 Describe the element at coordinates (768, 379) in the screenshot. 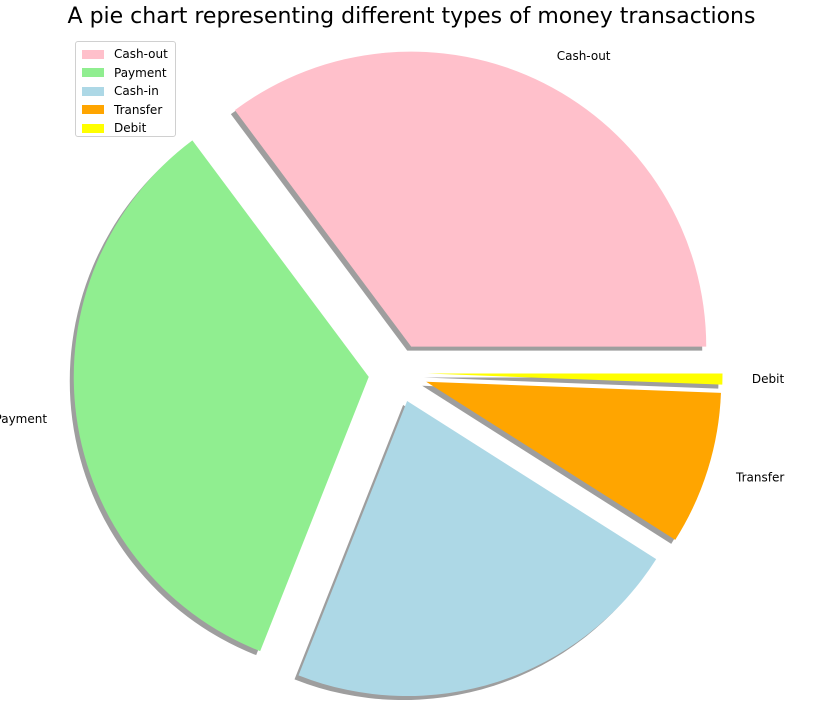

I see `slice-label-debit: Debit` at that location.